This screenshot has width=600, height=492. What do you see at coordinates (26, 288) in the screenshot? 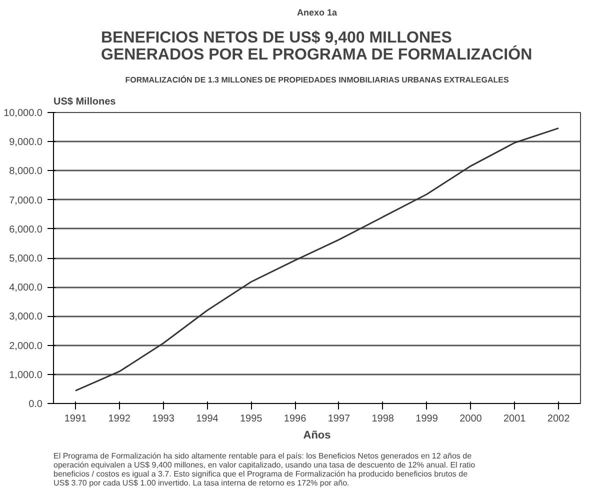
I see `y-tick-label: 4,000.0` at bounding box center [26, 288].